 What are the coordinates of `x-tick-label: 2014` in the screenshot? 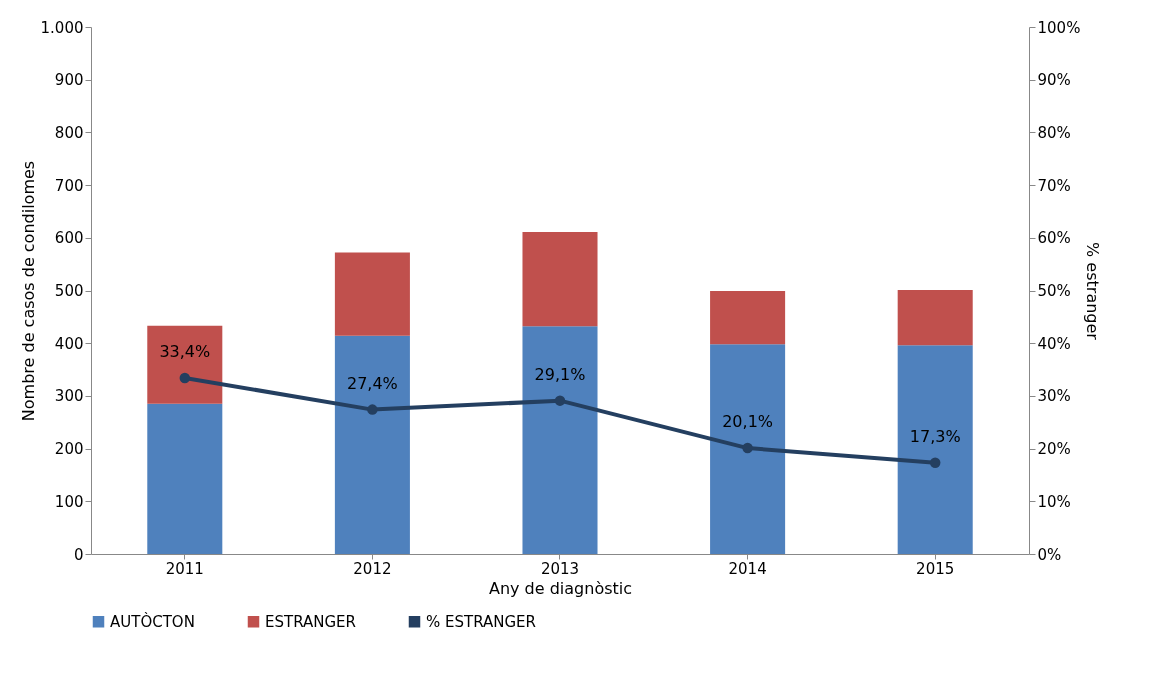 It's located at (747, 568).